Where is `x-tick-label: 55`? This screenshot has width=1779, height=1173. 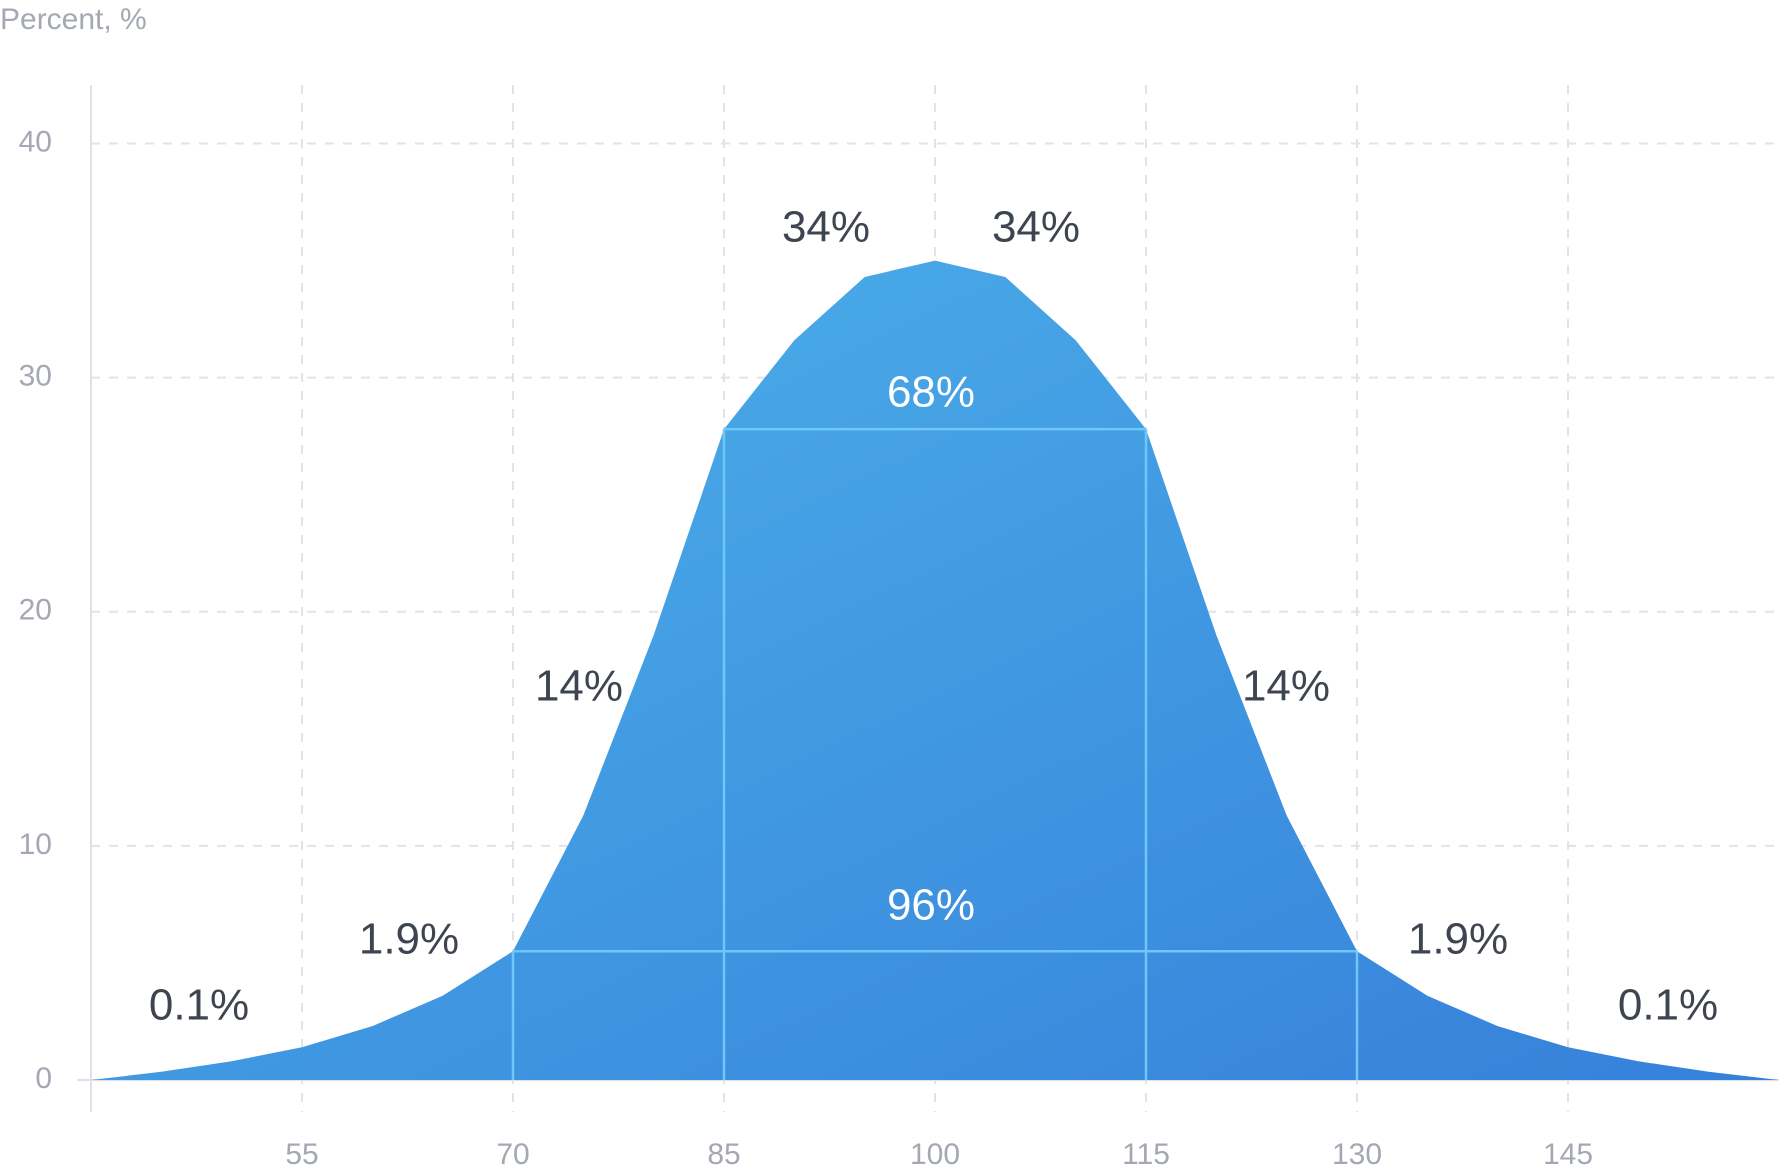
x-tick-label: 55 is located at coordinates (301, 1154).